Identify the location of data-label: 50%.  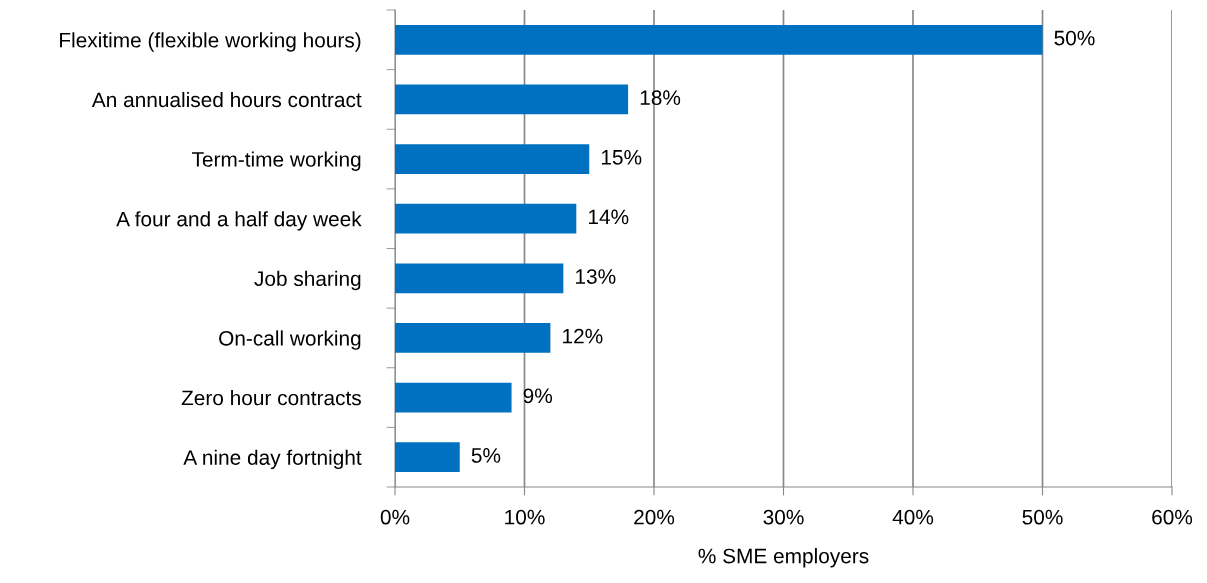
(1074, 38).